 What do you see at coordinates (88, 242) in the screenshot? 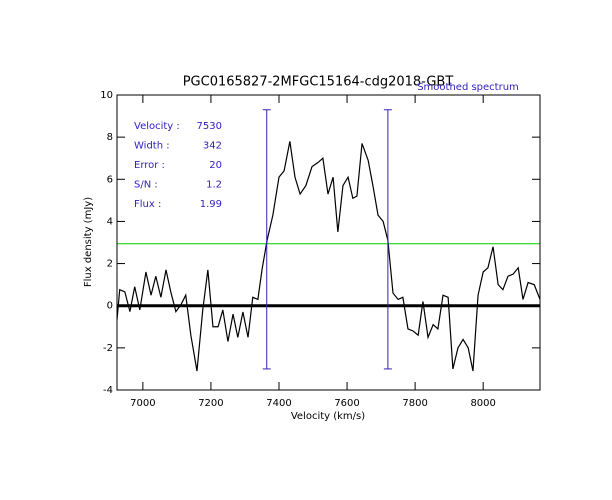
I see `y-axis-label: Flux density (mJy)` at bounding box center [88, 242].